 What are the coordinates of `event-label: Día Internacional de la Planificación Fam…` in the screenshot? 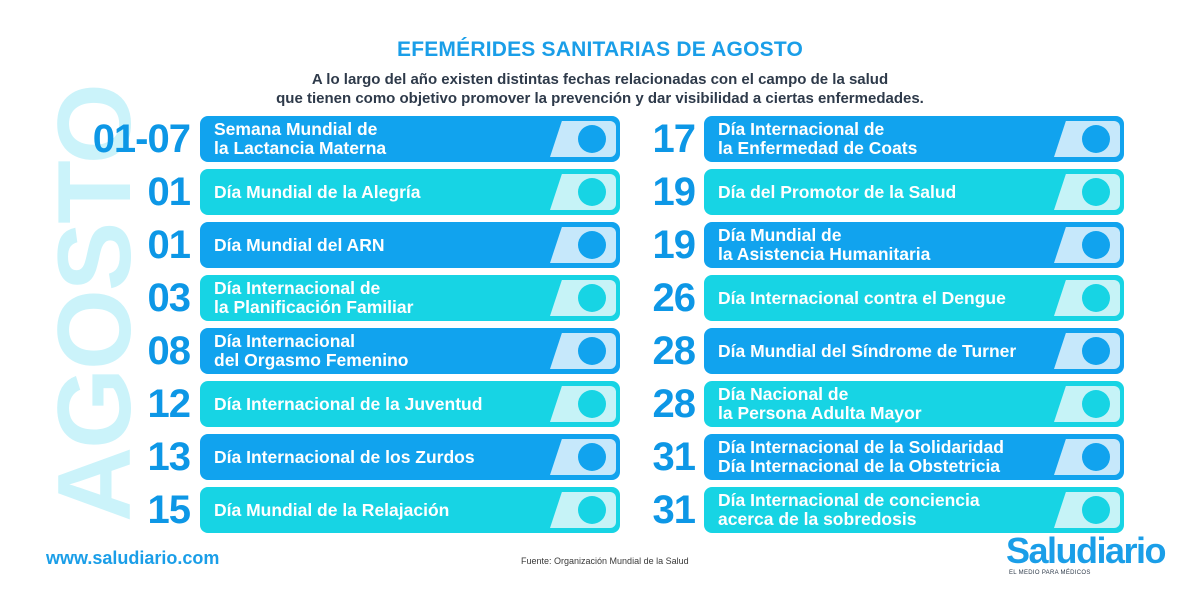 It's located at (379, 298).